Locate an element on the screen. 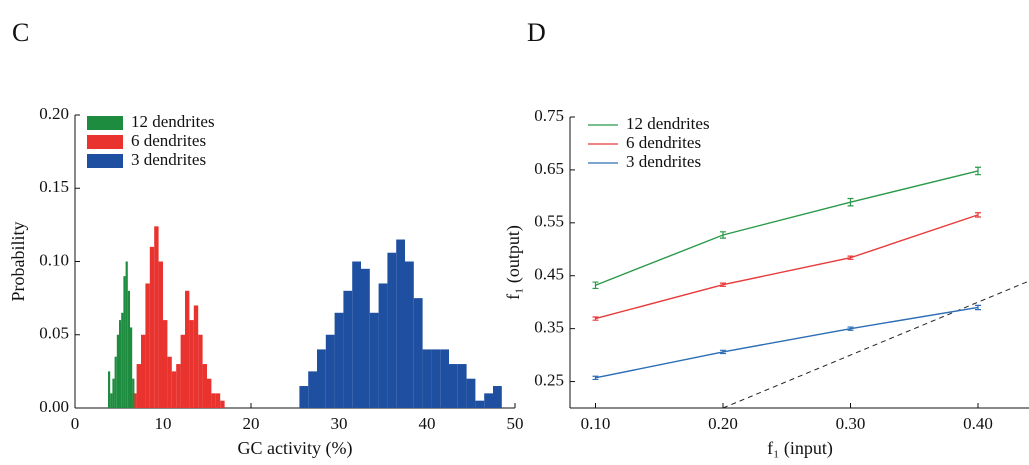 The image size is (1029, 465). identity-line is located at coordinates (875, 344).